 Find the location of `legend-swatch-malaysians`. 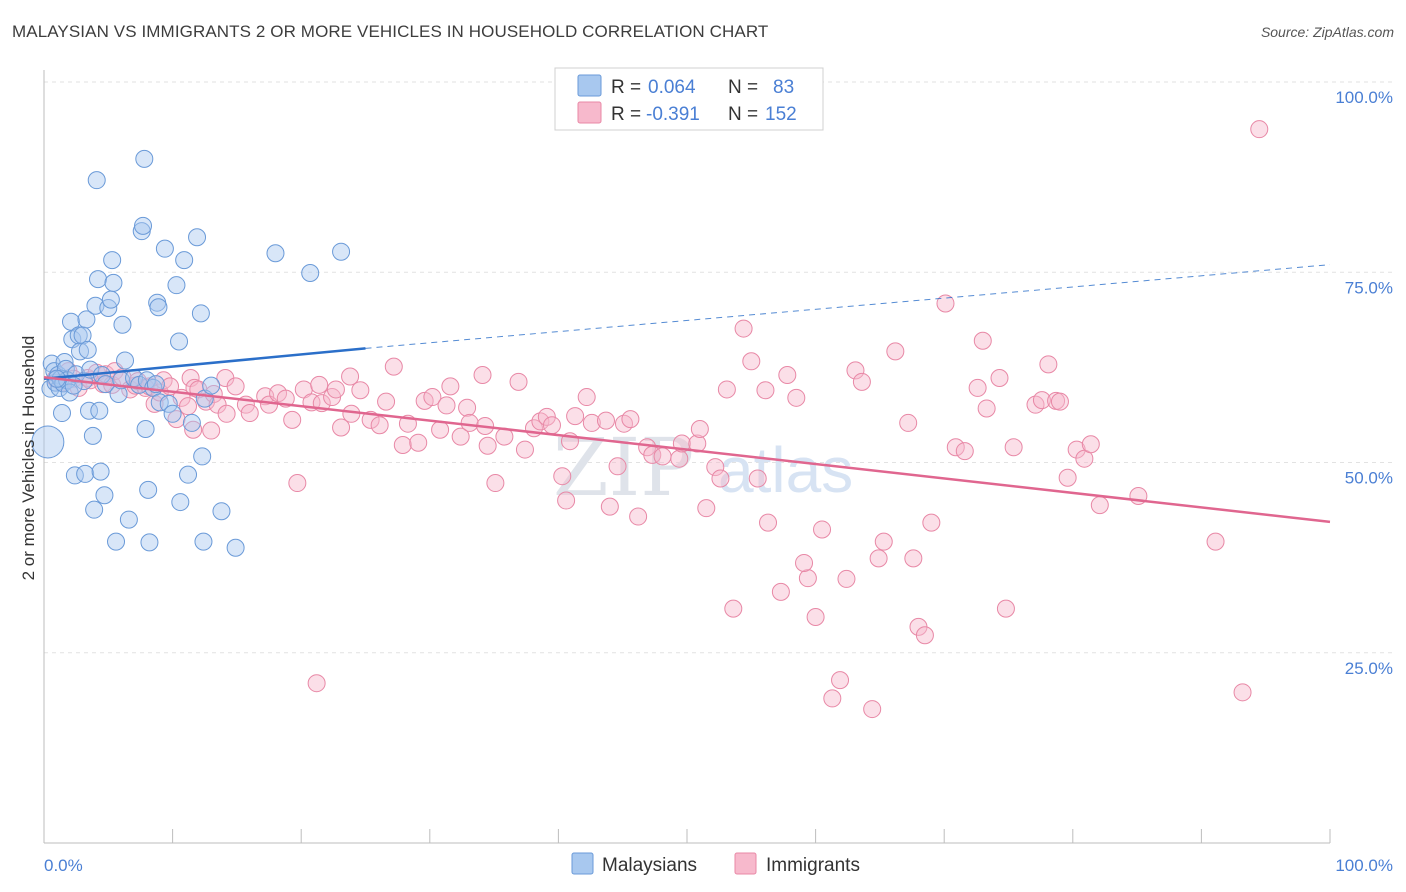

legend-swatch-malaysians is located at coordinates (589, 85).